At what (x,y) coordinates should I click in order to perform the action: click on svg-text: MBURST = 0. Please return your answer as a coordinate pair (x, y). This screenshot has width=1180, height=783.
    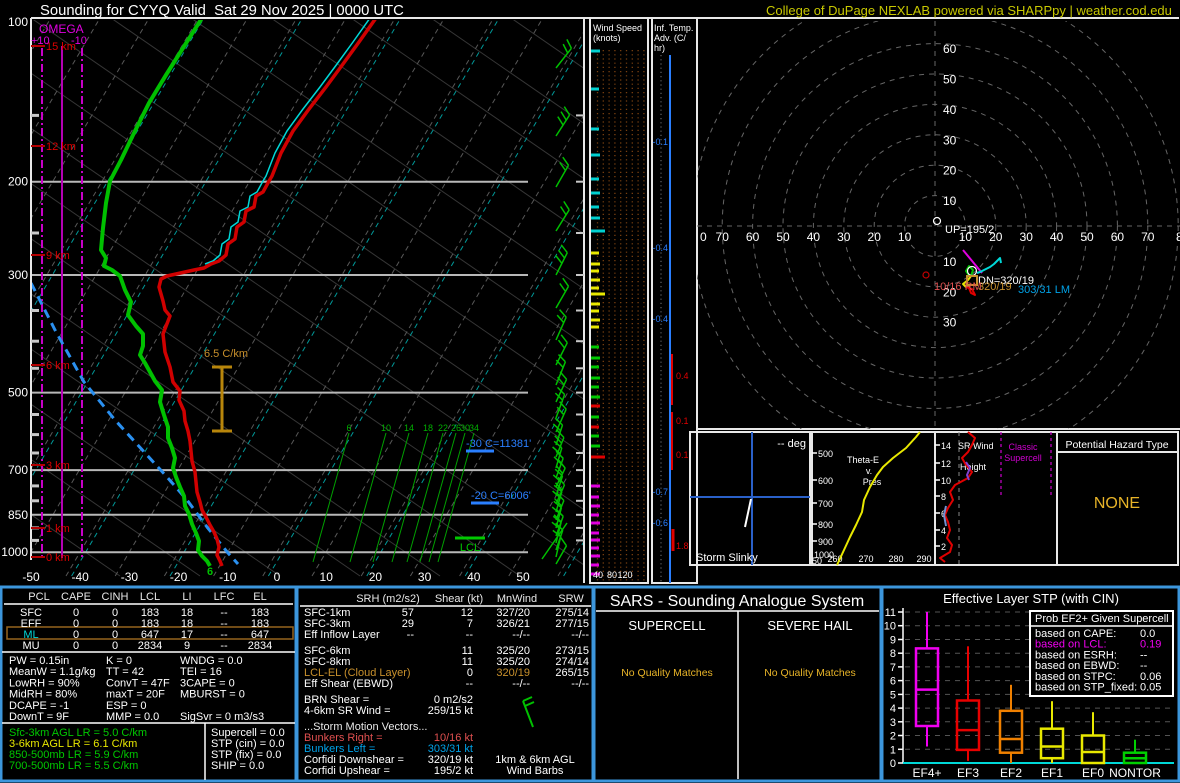
    Looking at the image, I should click on (212, 695).